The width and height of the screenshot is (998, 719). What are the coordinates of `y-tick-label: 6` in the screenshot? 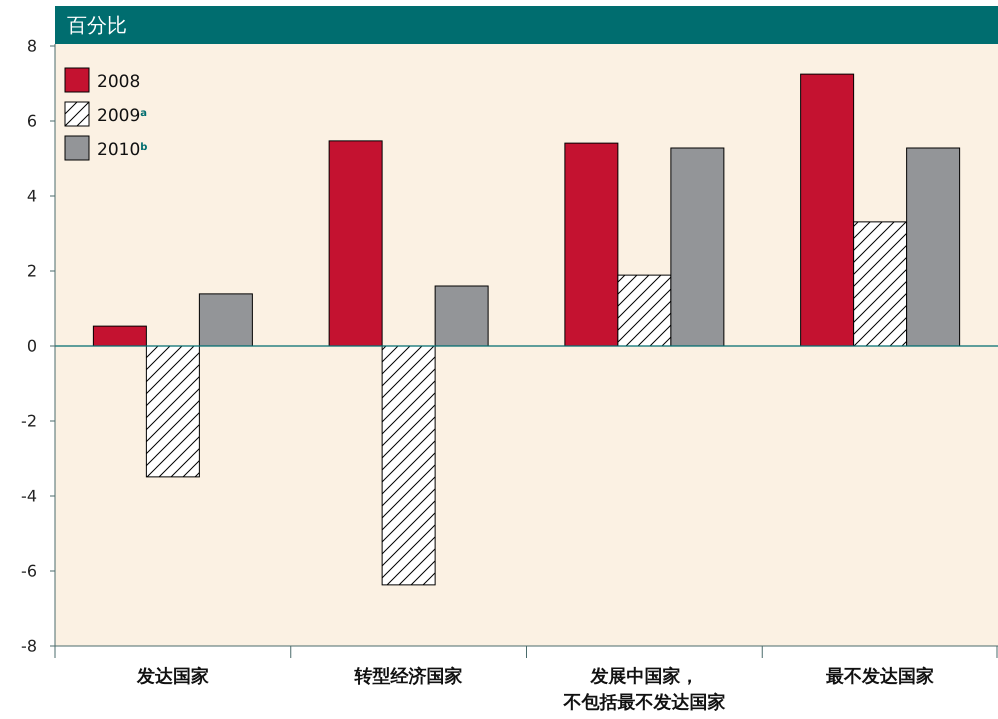 It's located at (31, 121).